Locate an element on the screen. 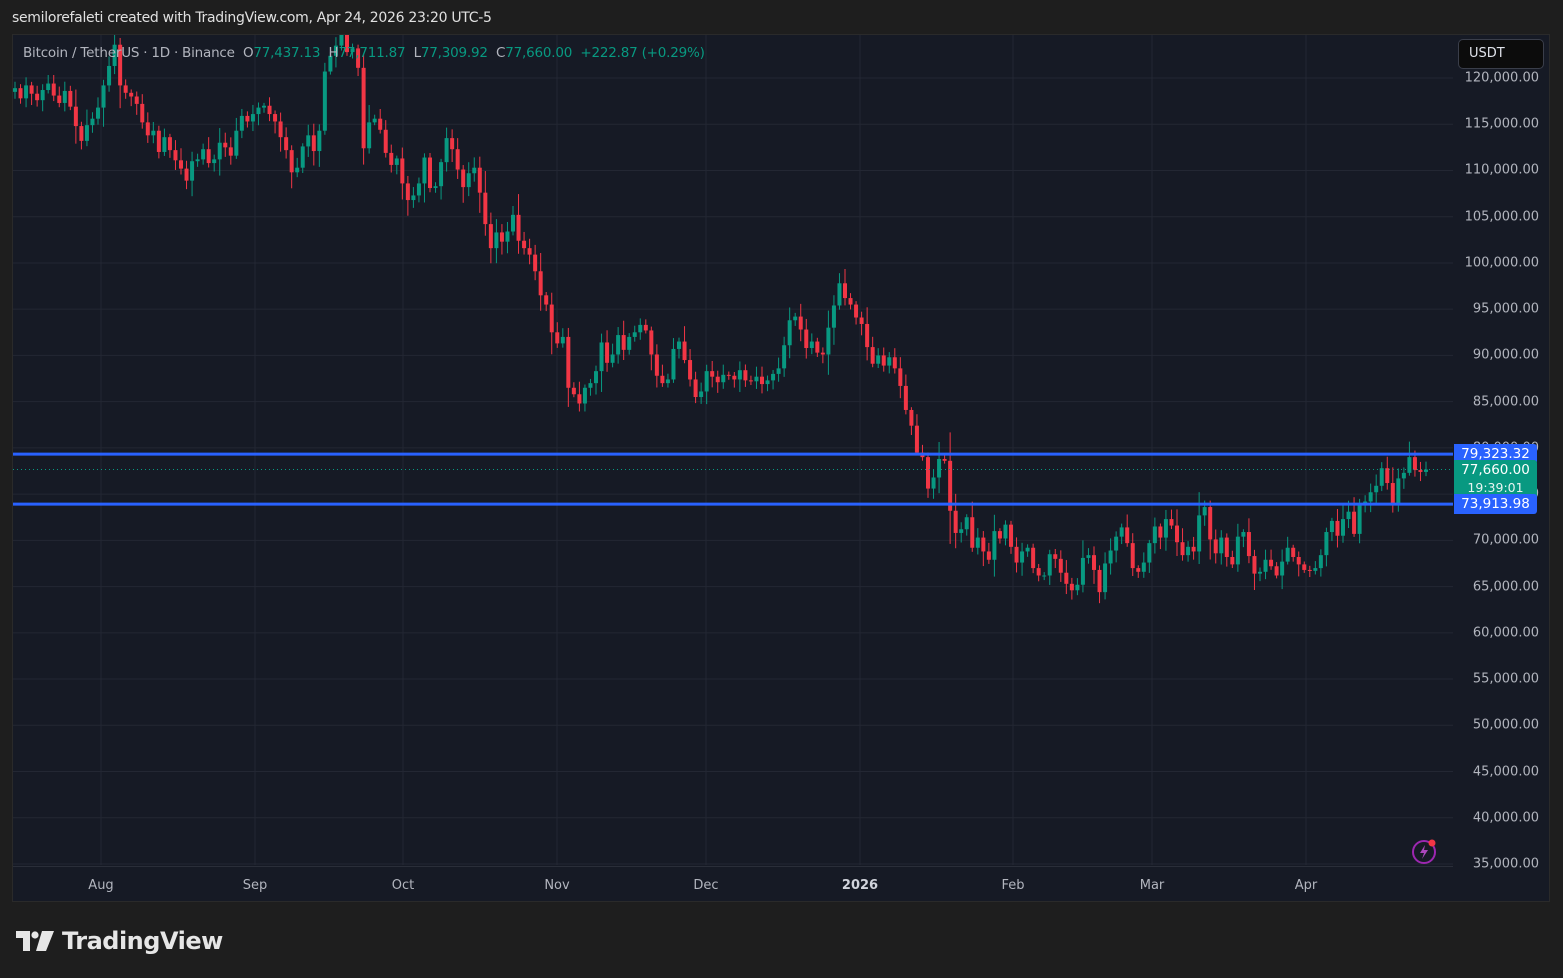  open-label: O is located at coordinates (248, 53).